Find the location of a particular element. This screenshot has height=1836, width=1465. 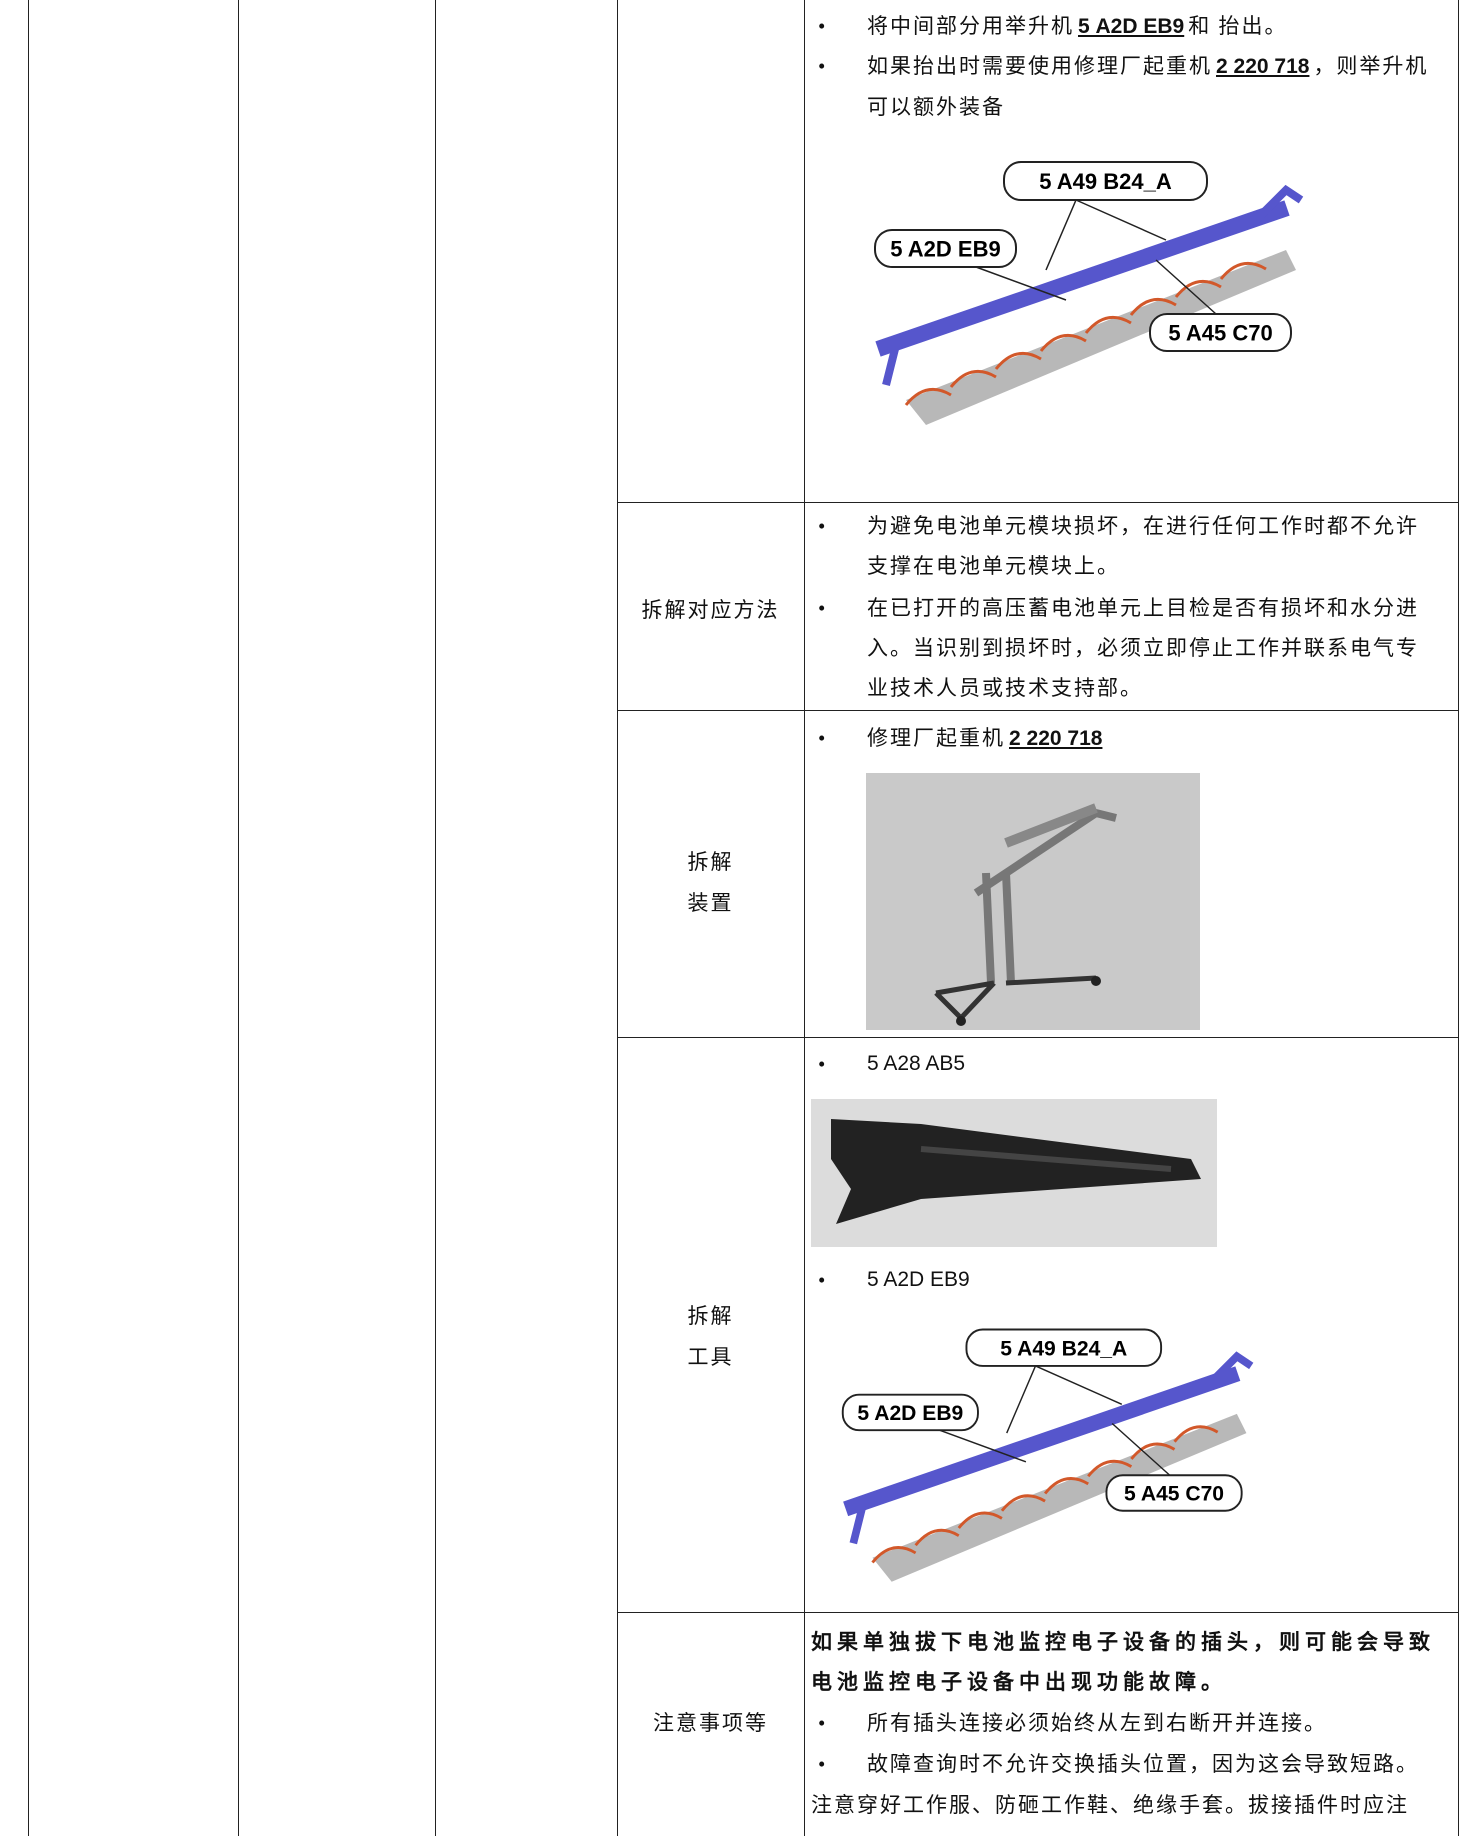

link: 5 A2D EB9 is located at coordinates (1131, 26).